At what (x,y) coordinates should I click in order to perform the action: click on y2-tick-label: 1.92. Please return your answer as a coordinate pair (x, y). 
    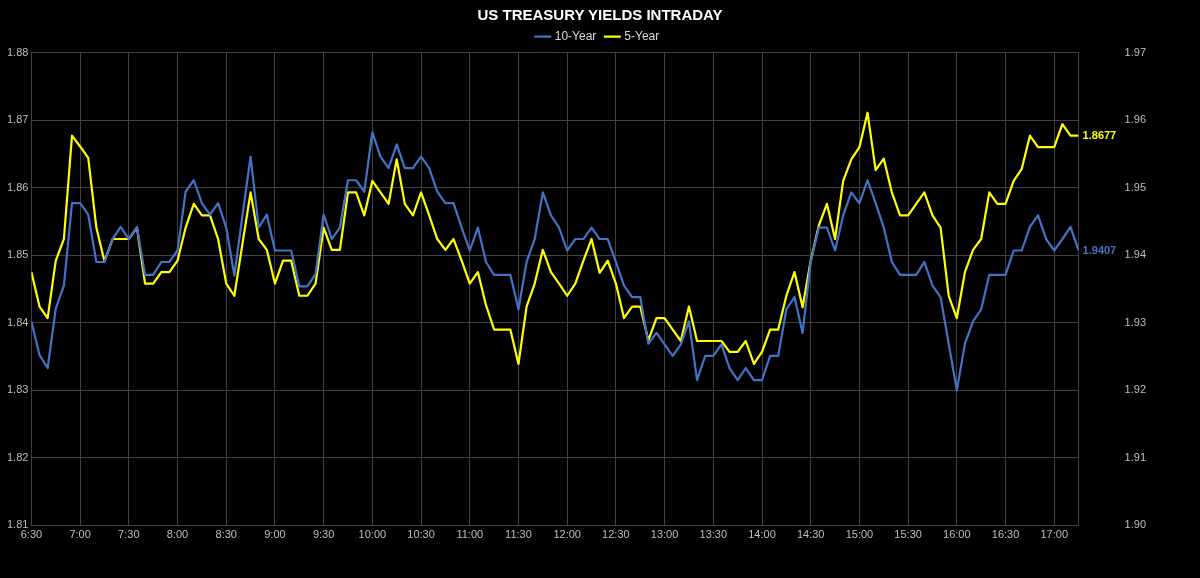
    Looking at the image, I should click on (1135, 389).